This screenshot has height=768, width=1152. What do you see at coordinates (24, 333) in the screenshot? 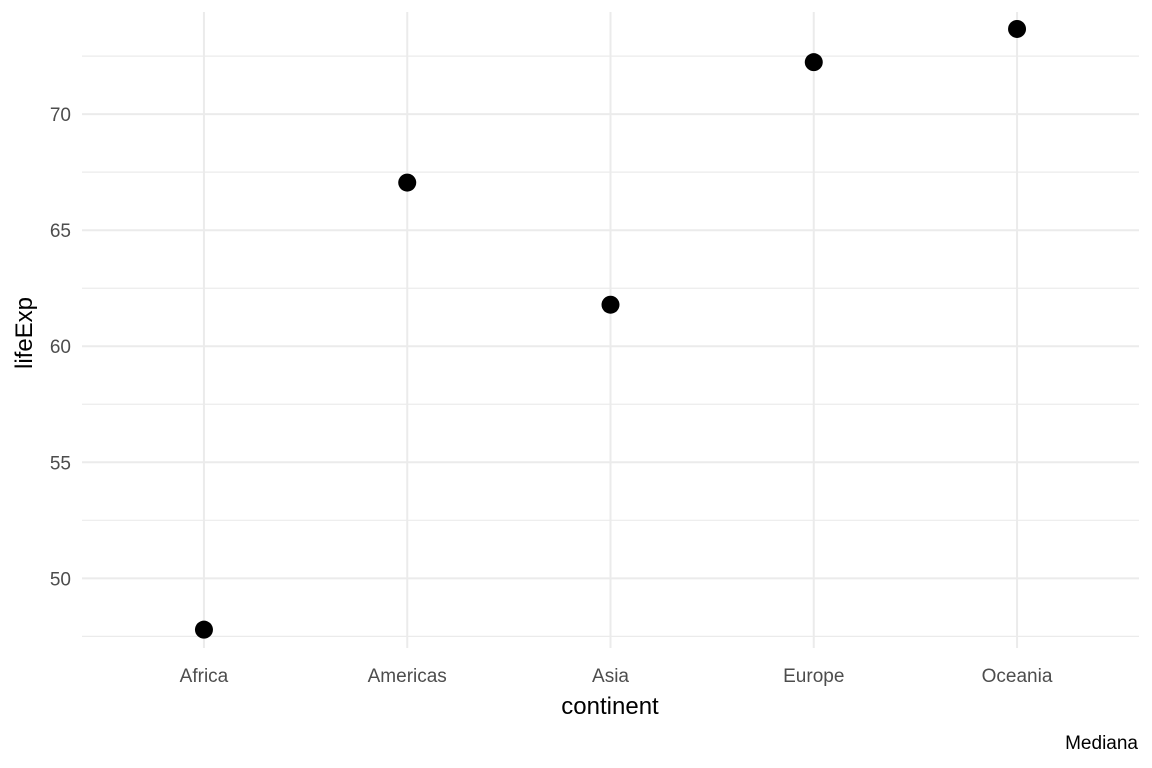
I see `y-axis-title: lifeExp` at bounding box center [24, 333].